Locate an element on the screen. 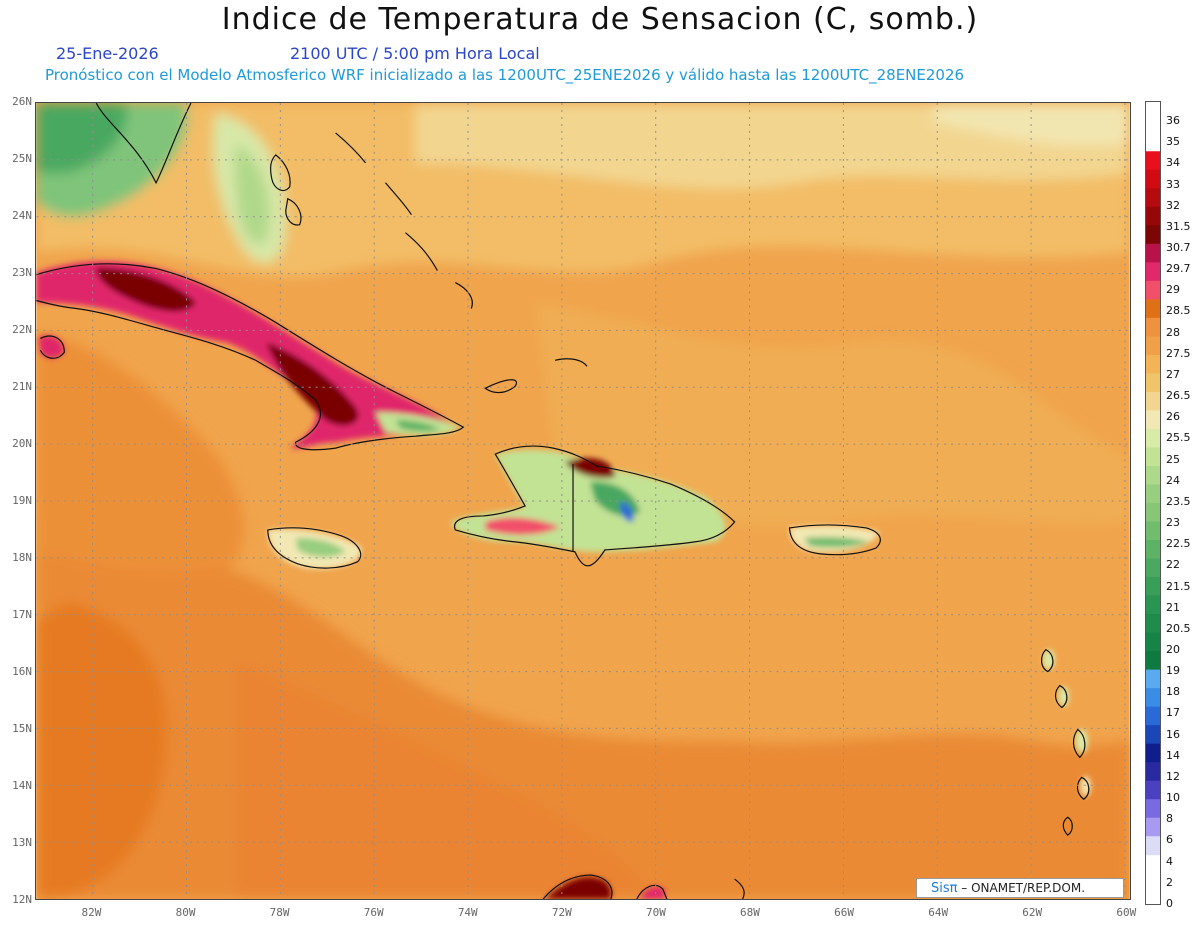  longitude-label: 68W is located at coordinates (750, 912).